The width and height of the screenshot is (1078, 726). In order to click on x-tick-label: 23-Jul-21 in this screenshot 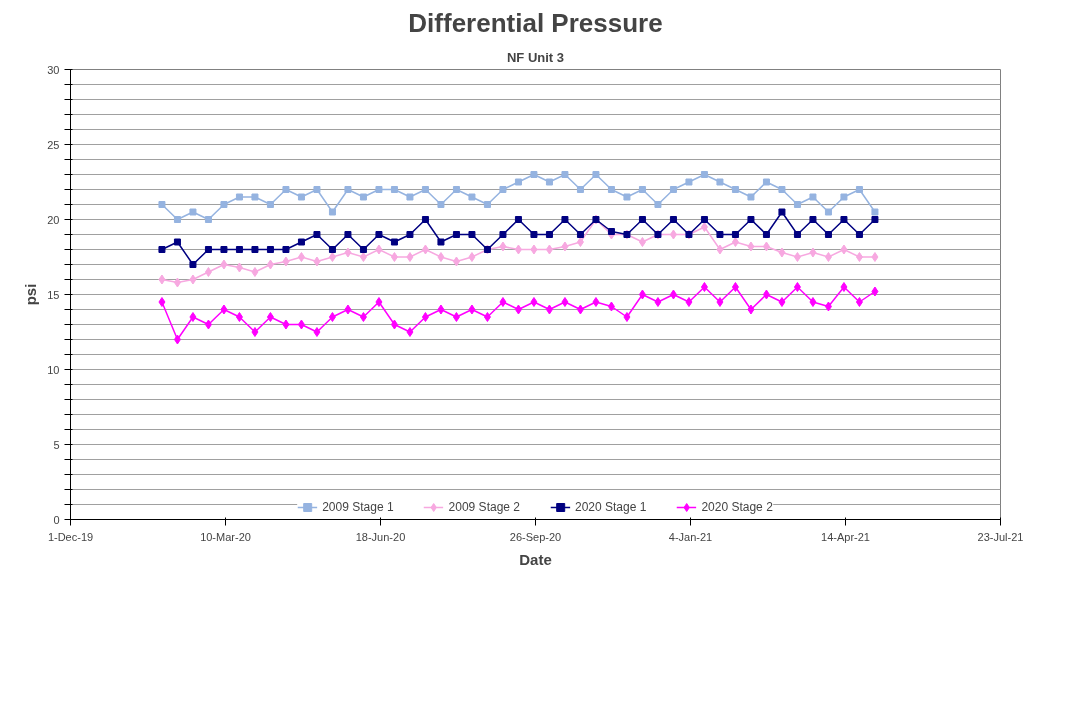, I will do `click(1000, 536)`.